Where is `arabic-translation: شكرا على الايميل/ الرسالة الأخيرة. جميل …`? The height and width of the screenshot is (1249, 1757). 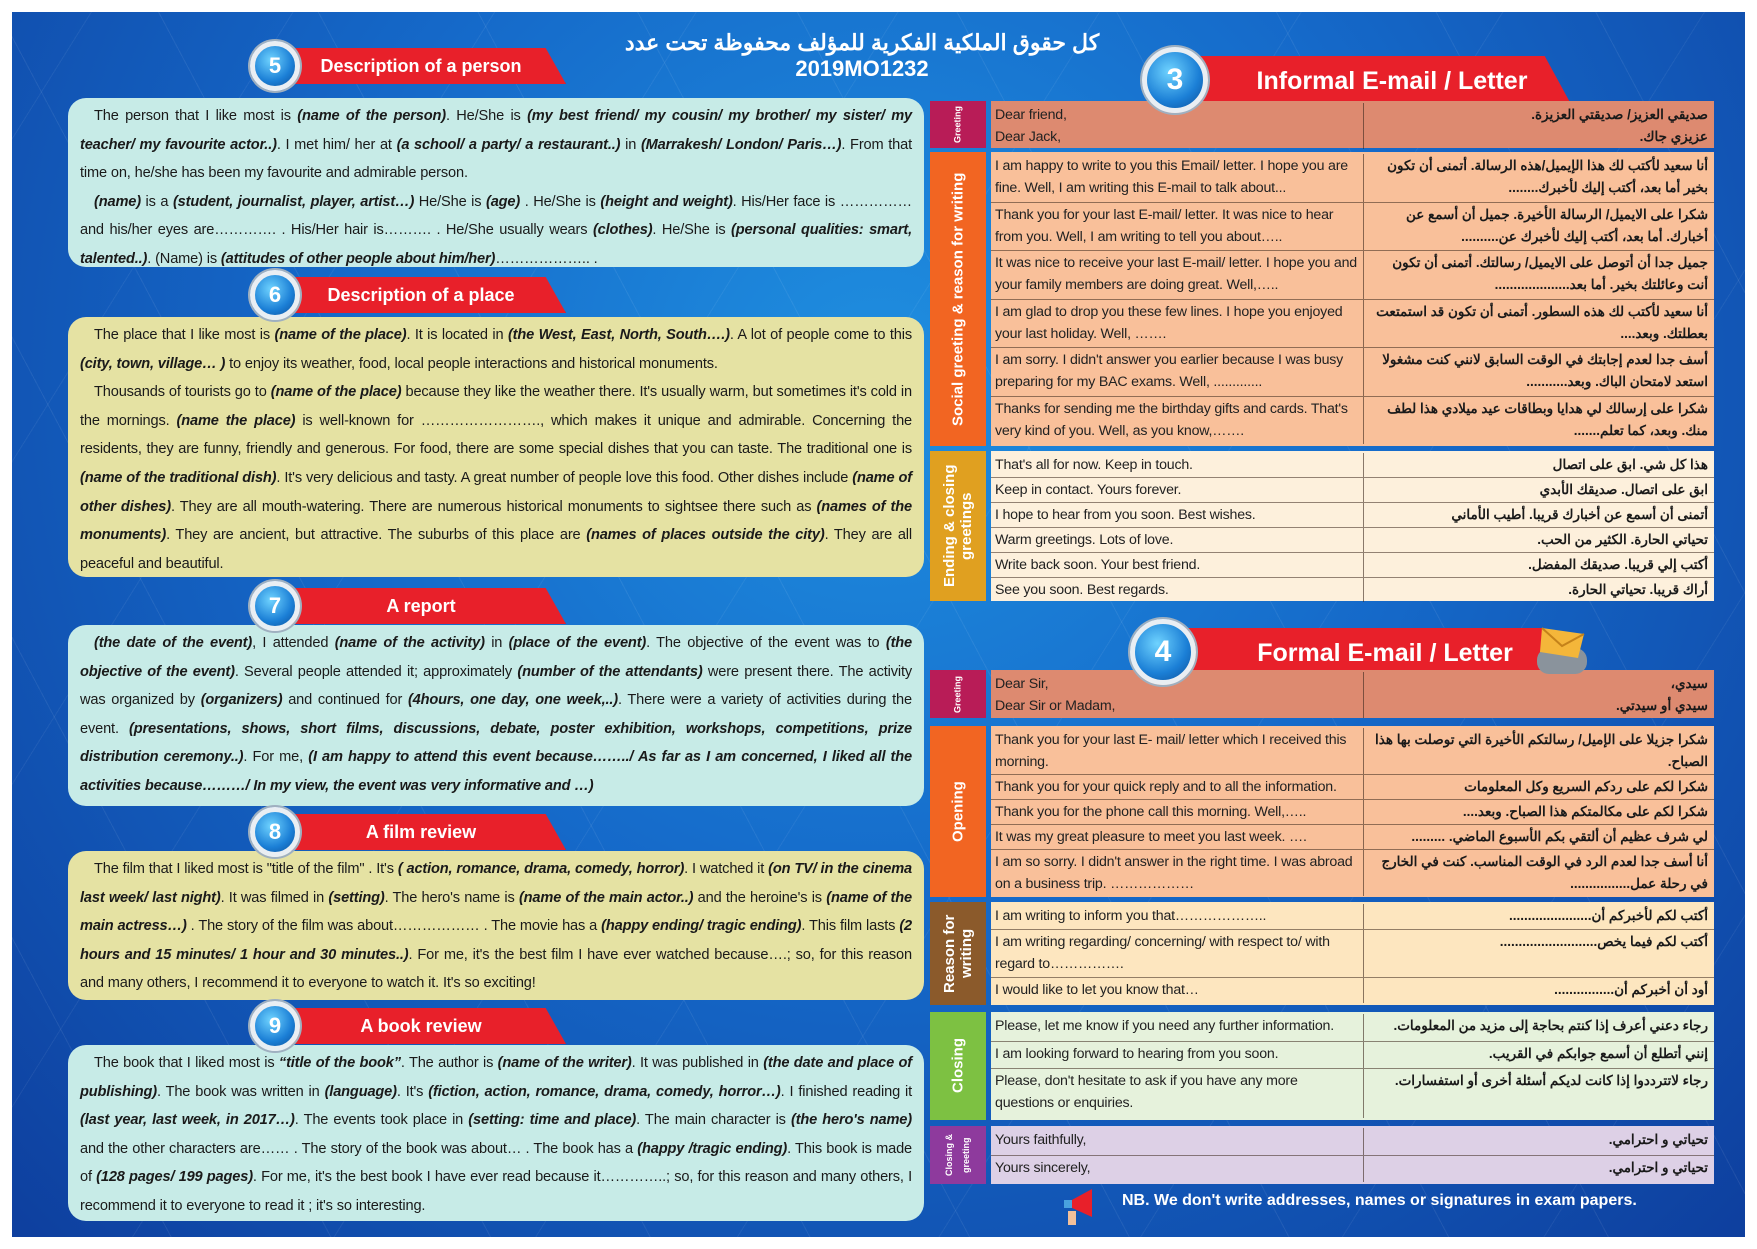
arabic-translation: شكرا على الايميل/ الرسالة الأخيرة. جميل … is located at coordinates (1556, 225).